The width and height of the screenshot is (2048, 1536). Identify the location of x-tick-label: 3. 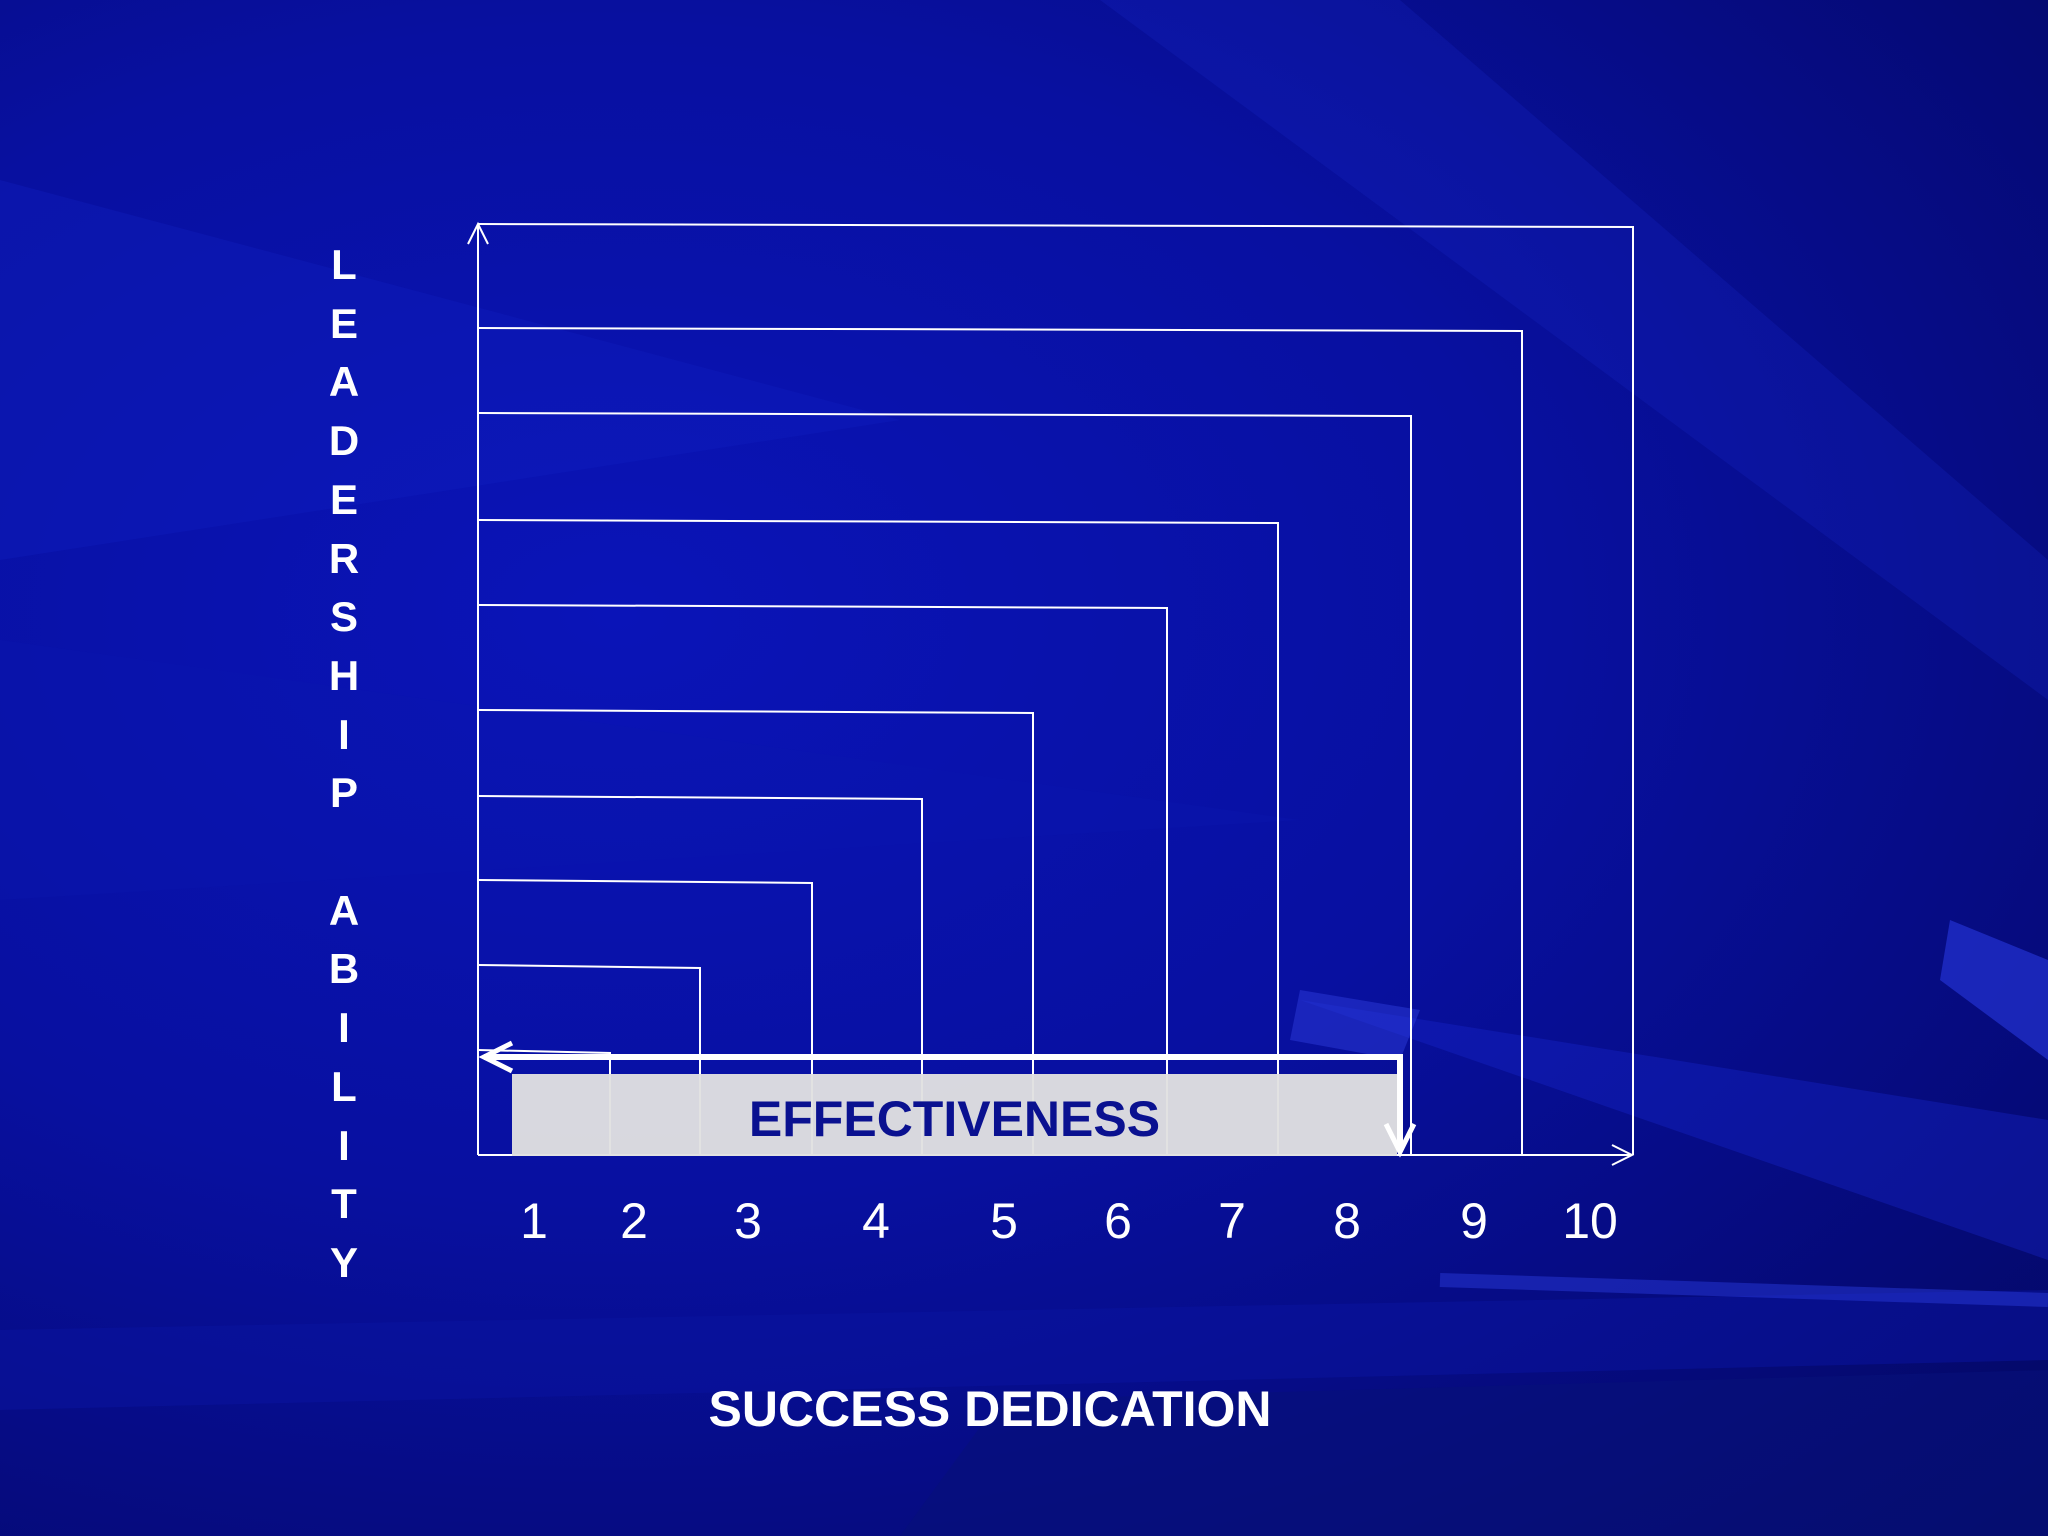
(748, 1221).